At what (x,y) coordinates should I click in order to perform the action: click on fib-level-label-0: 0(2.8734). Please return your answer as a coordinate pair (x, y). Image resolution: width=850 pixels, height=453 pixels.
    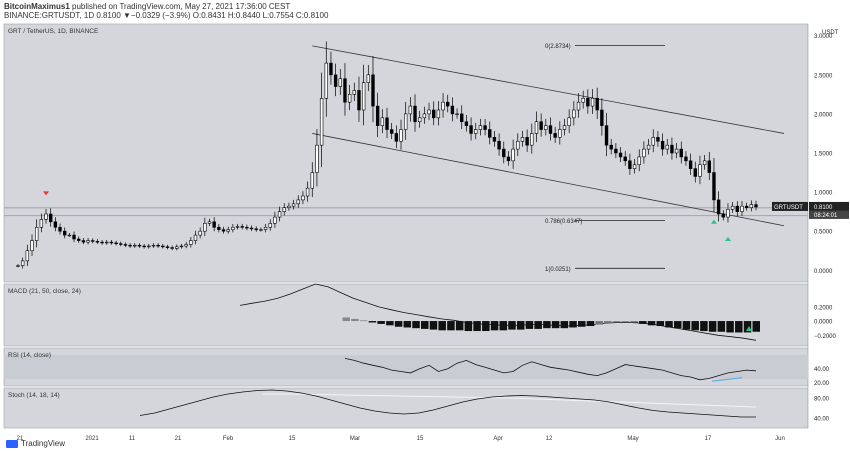
    Looking at the image, I should click on (558, 47).